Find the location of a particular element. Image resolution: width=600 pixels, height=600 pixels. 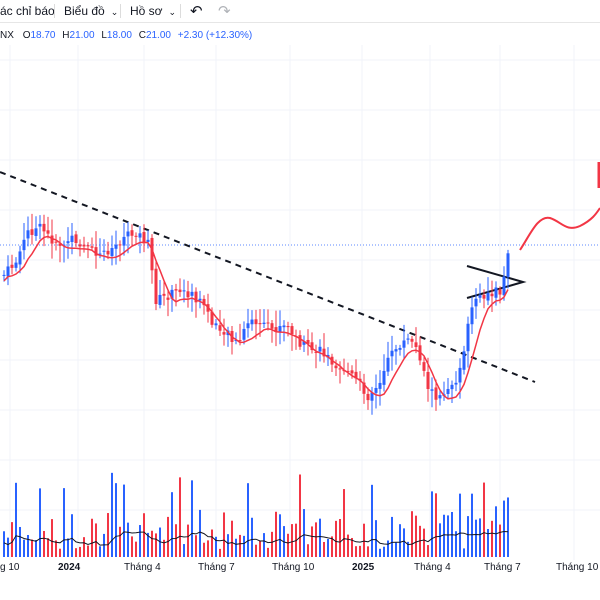

x-tick-label: Tháng 7 is located at coordinates (216, 567).